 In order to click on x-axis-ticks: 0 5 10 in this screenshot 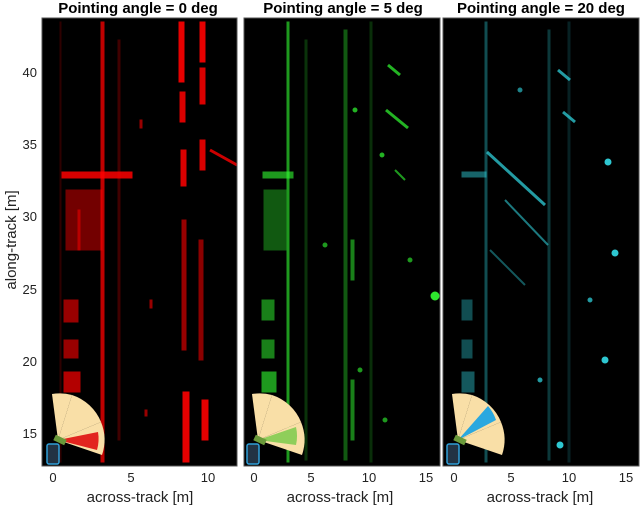, I will do `click(132, 477)`.